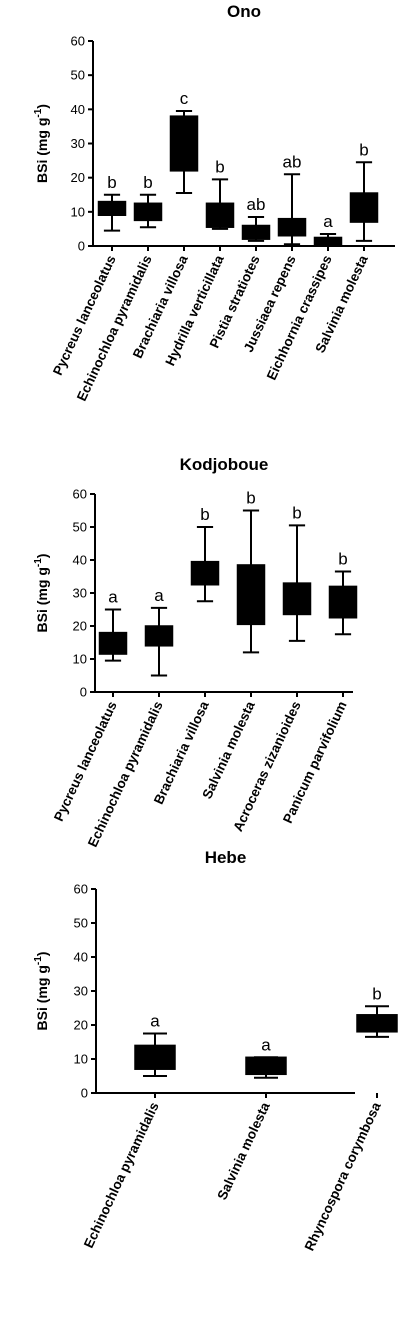 This screenshot has height=1326, width=404. Describe the element at coordinates (244, 11) in the screenshot. I see `chart-title: Ono` at that location.